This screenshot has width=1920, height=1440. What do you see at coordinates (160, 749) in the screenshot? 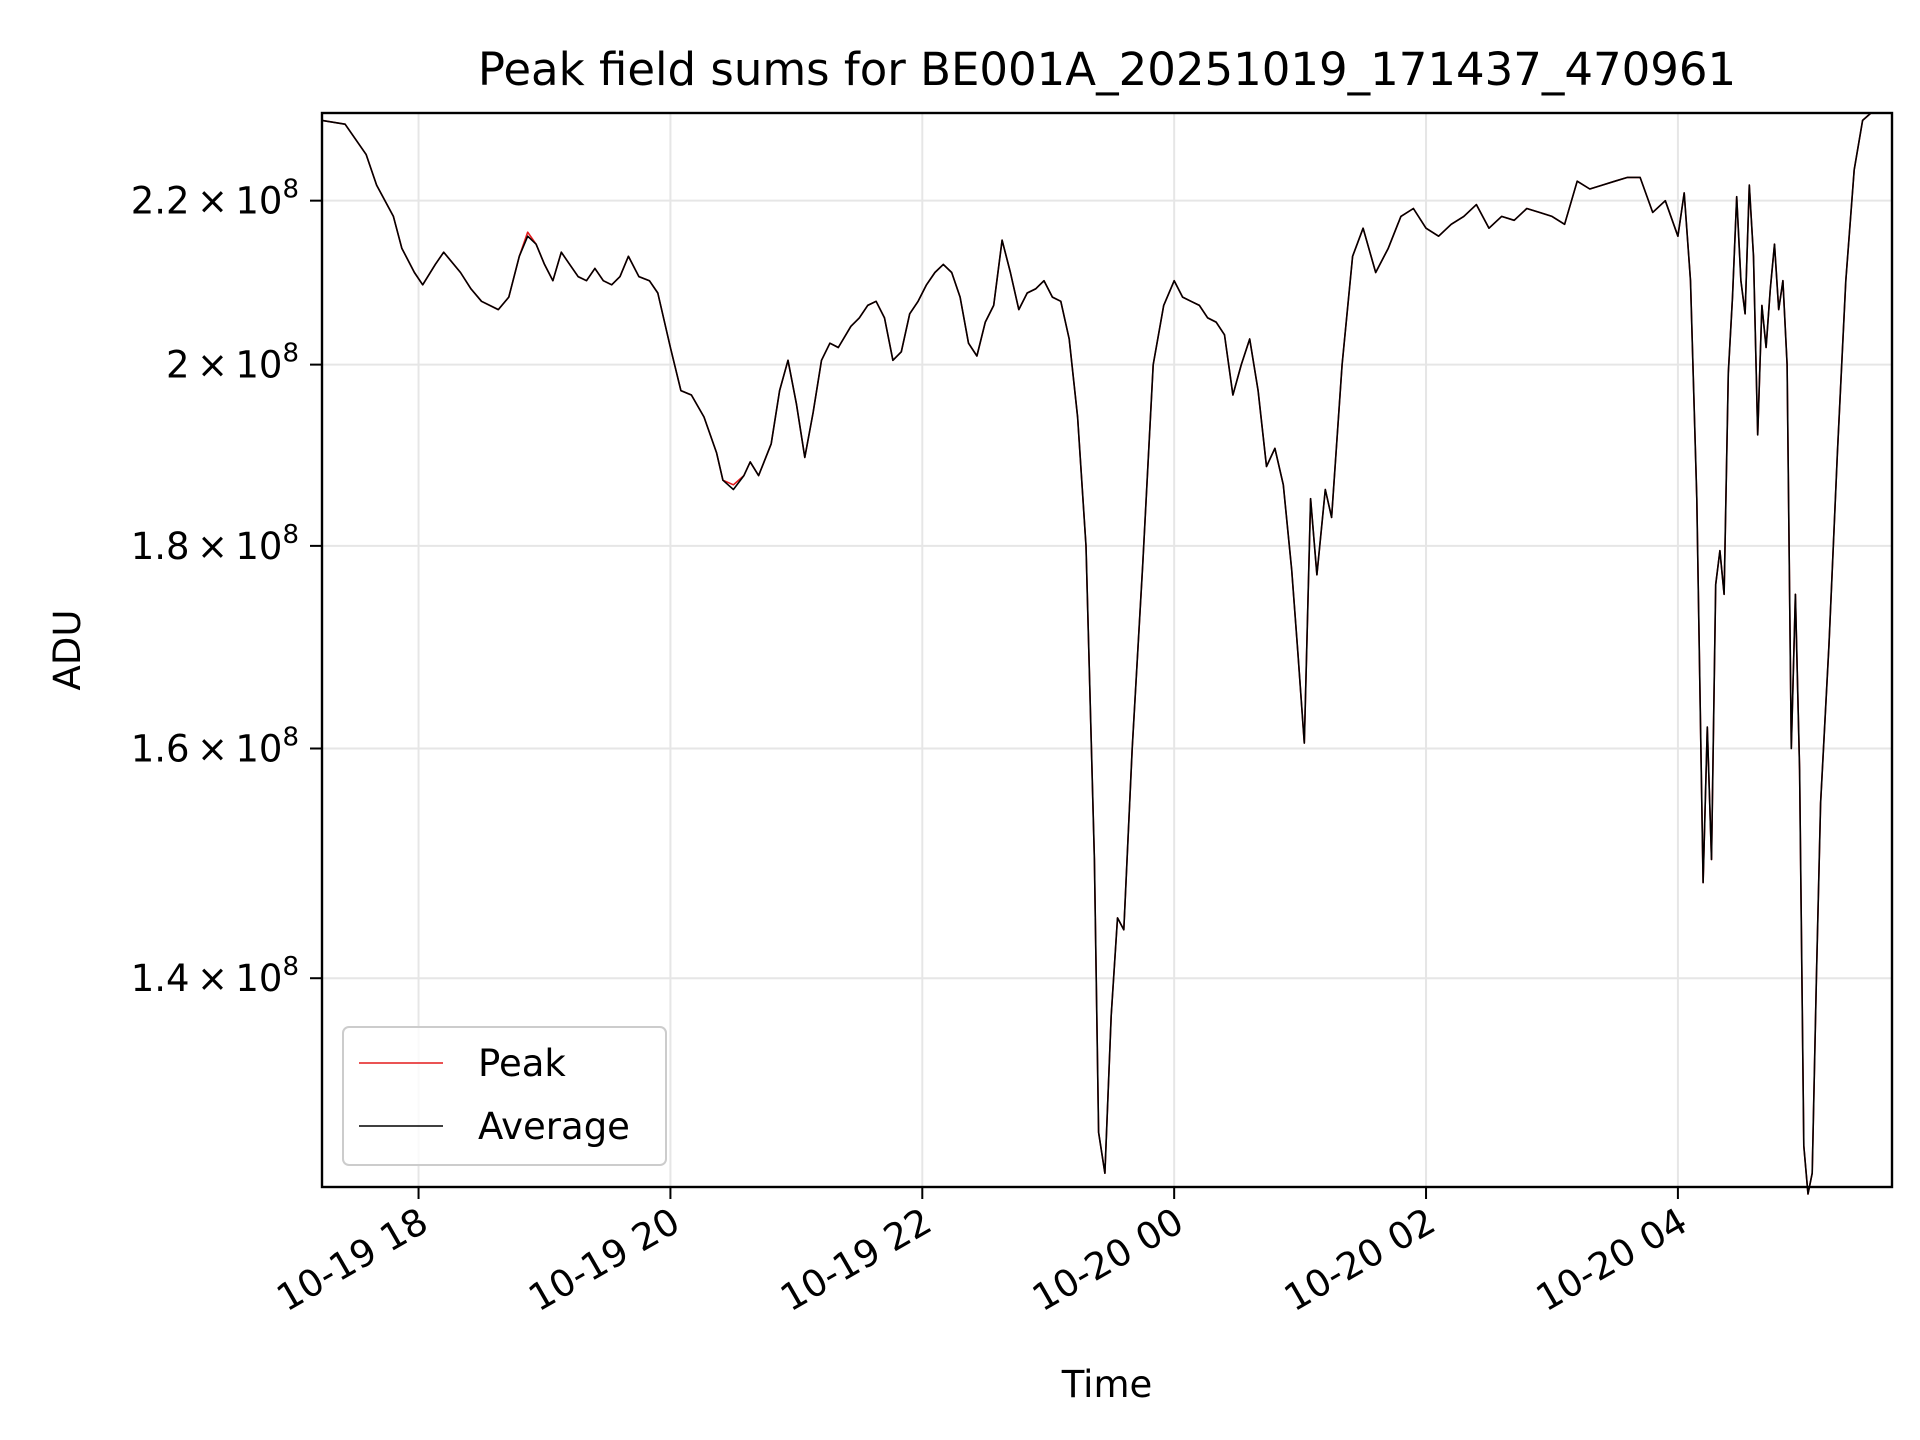
I see `y-tick-mantissa: 1.6` at bounding box center [160, 749].